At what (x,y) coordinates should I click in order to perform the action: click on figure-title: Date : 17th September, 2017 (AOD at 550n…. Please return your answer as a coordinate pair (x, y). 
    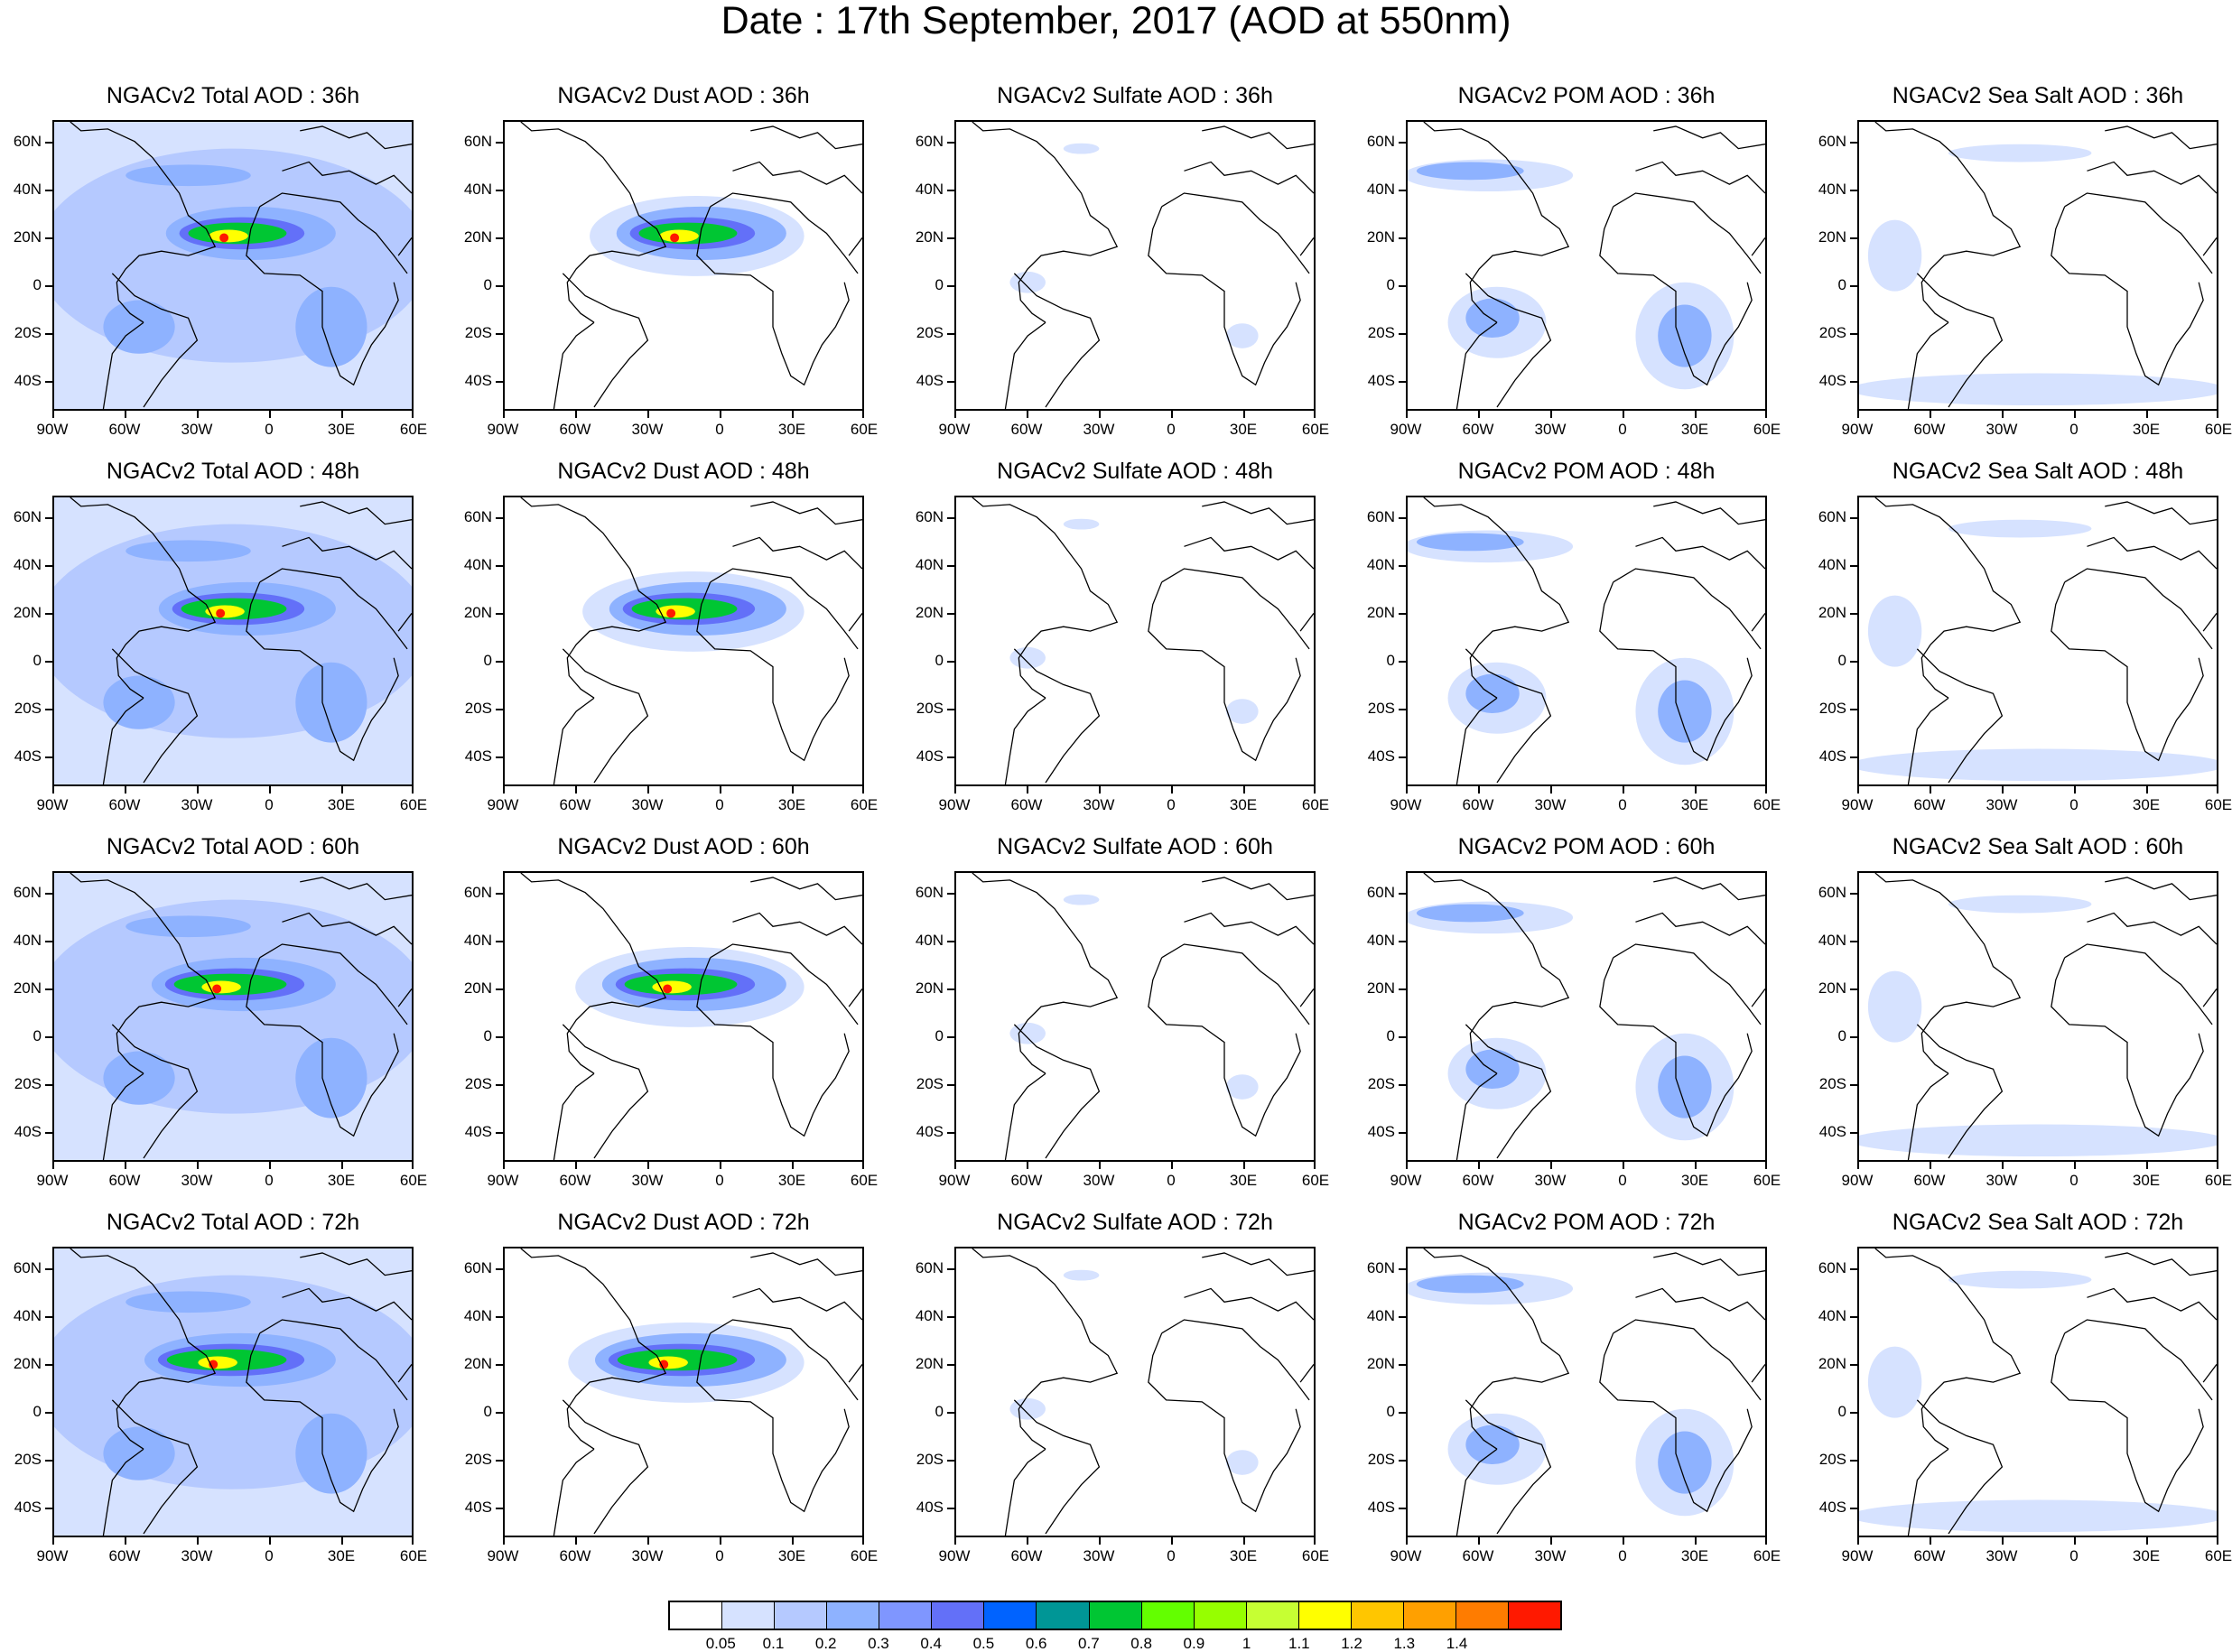
    Looking at the image, I should click on (1116, 21).